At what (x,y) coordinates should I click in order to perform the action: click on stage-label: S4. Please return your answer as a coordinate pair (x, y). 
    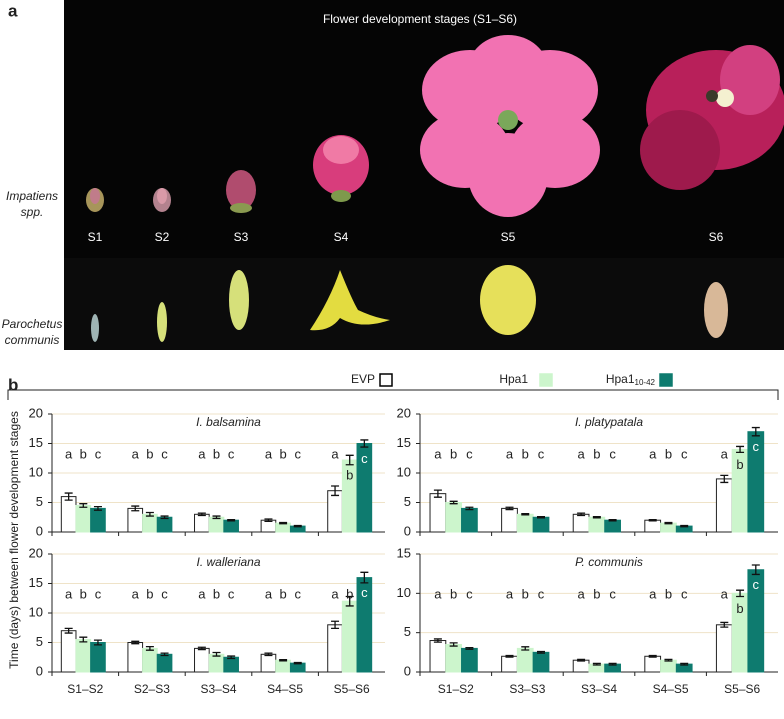
    Looking at the image, I should click on (341, 237).